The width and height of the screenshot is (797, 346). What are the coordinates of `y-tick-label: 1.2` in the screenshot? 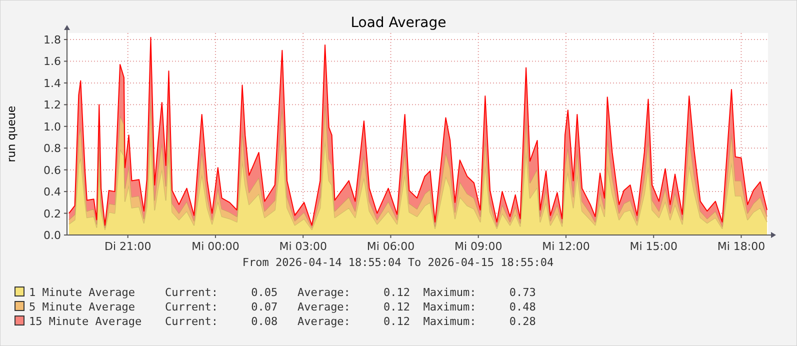 It's located at (52, 105).